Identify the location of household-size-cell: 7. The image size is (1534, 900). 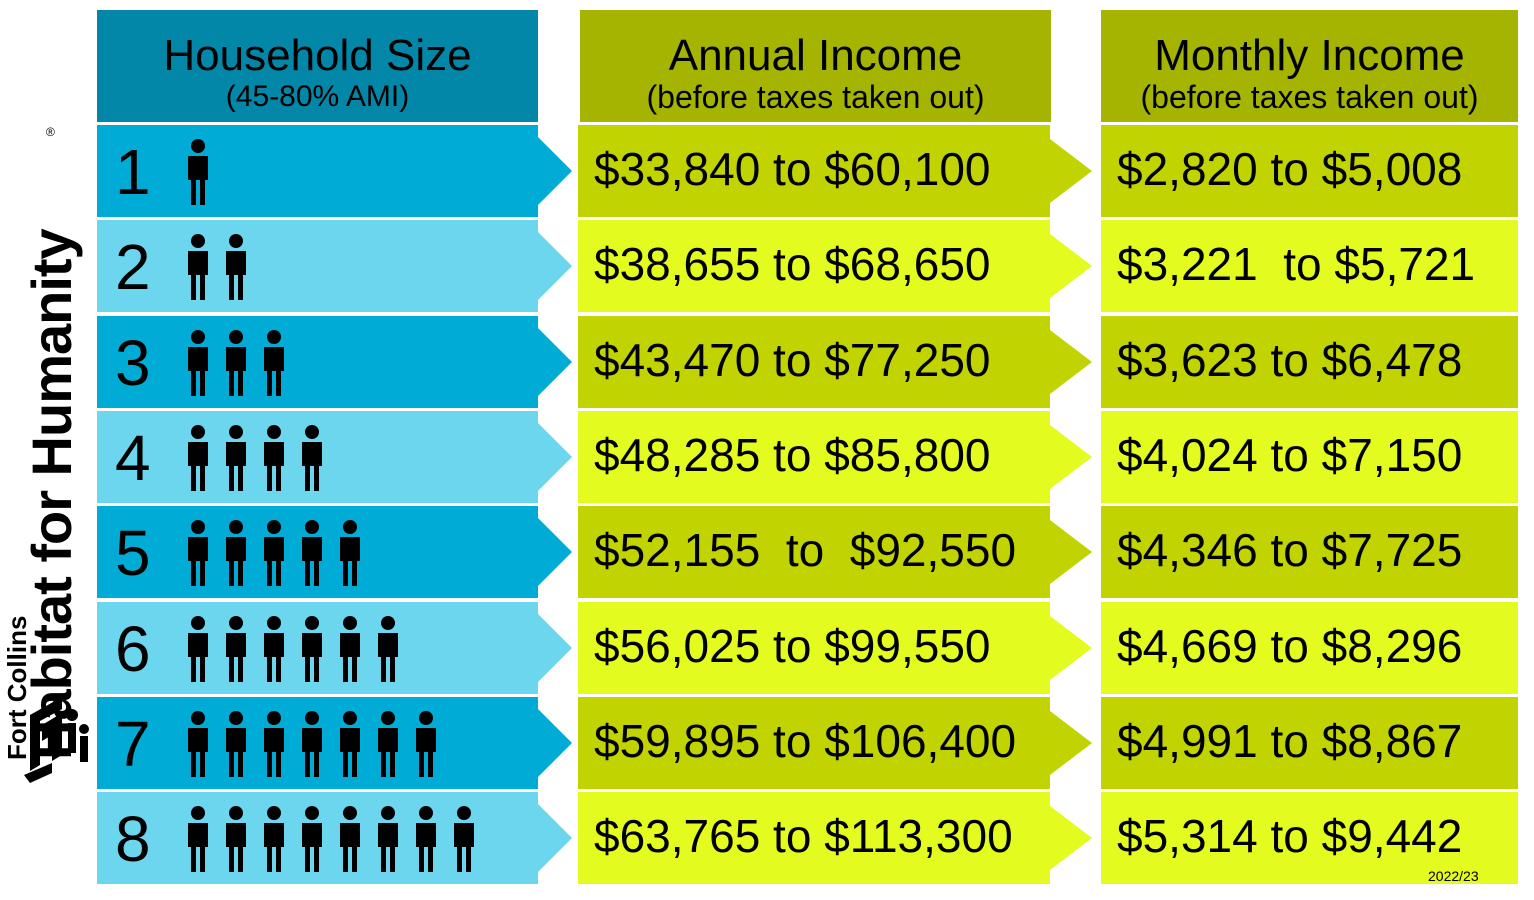
(317, 743).